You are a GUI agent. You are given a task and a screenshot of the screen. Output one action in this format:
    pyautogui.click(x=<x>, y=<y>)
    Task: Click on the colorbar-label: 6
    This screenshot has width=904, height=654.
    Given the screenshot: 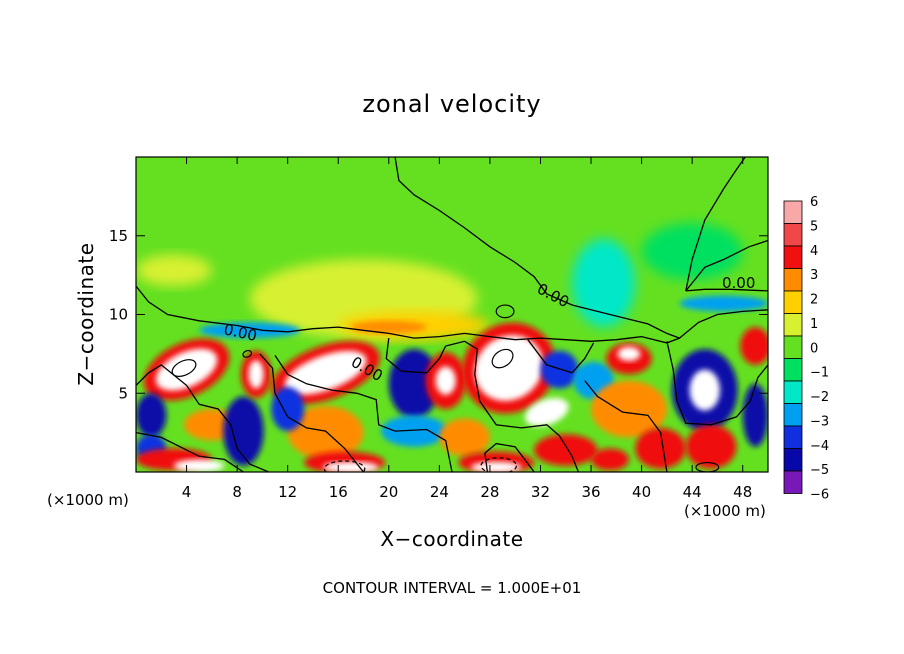 What is the action you would take?
    pyautogui.click(x=814, y=202)
    